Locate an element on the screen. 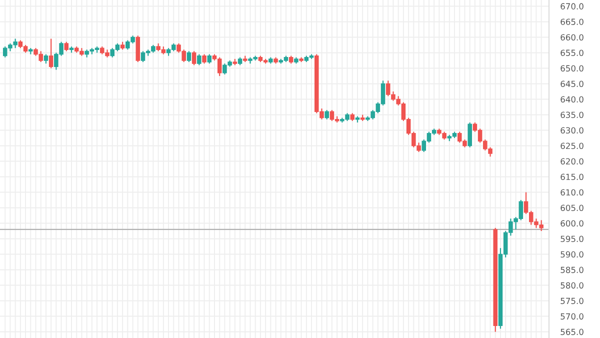 The height and width of the screenshot is (338, 600). y-tick-label: 640.0 is located at coordinates (572, 99).